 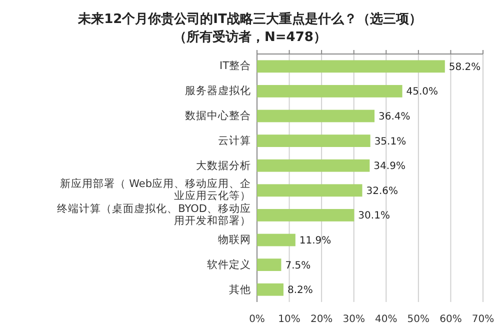 What do you see at coordinates (250, 19) in the screenshot?
I see `chart-title: 未来12个月你贵公司的IT战略三大重点是什么？（选三项）` at bounding box center [250, 19].